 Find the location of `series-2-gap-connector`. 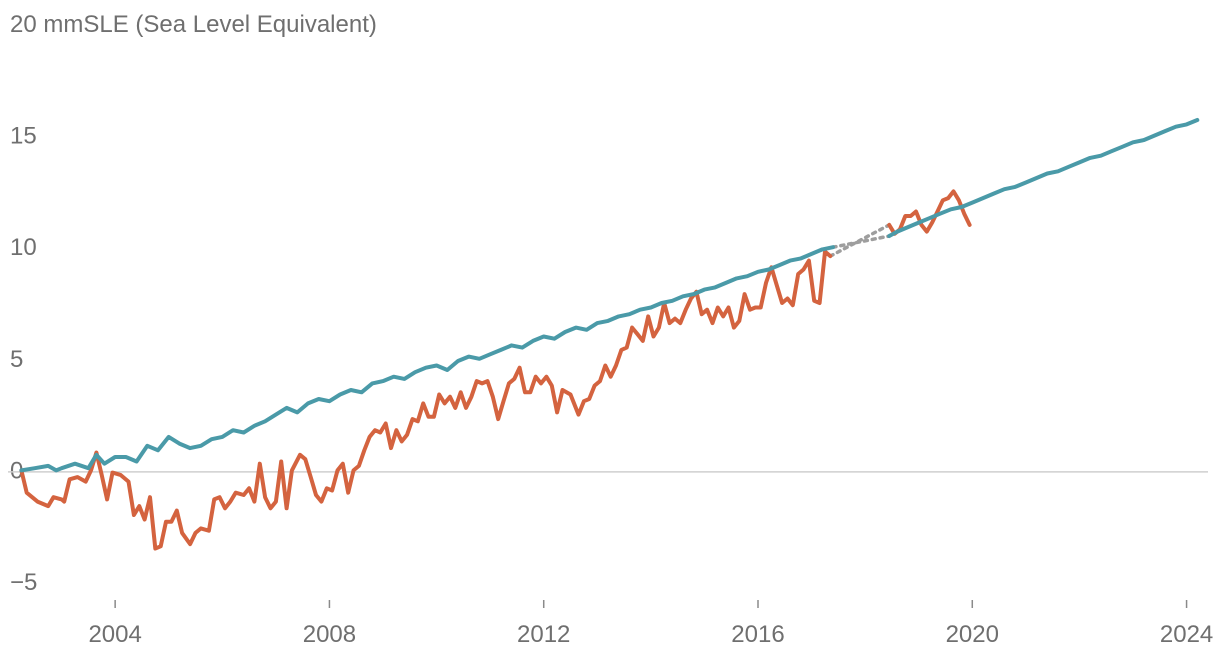

series-2-gap-connector is located at coordinates (861, 241).